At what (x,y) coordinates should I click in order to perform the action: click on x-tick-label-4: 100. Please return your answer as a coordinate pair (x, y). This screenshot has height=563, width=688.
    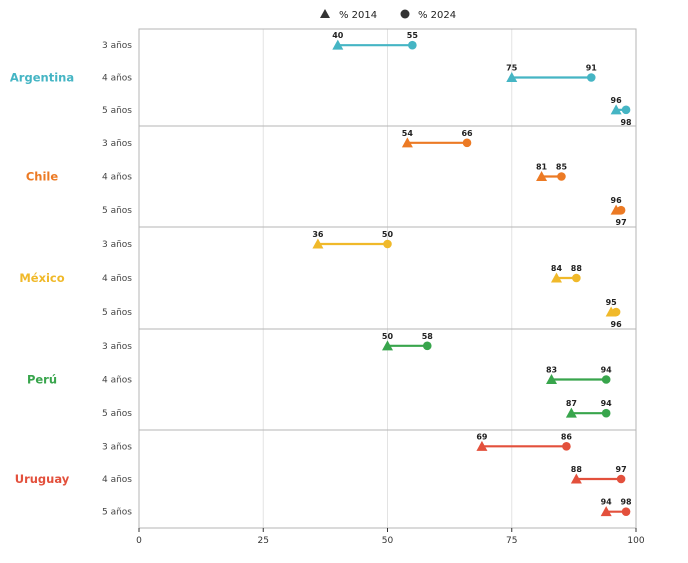
    Looking at the image, I should click on (635, 541).